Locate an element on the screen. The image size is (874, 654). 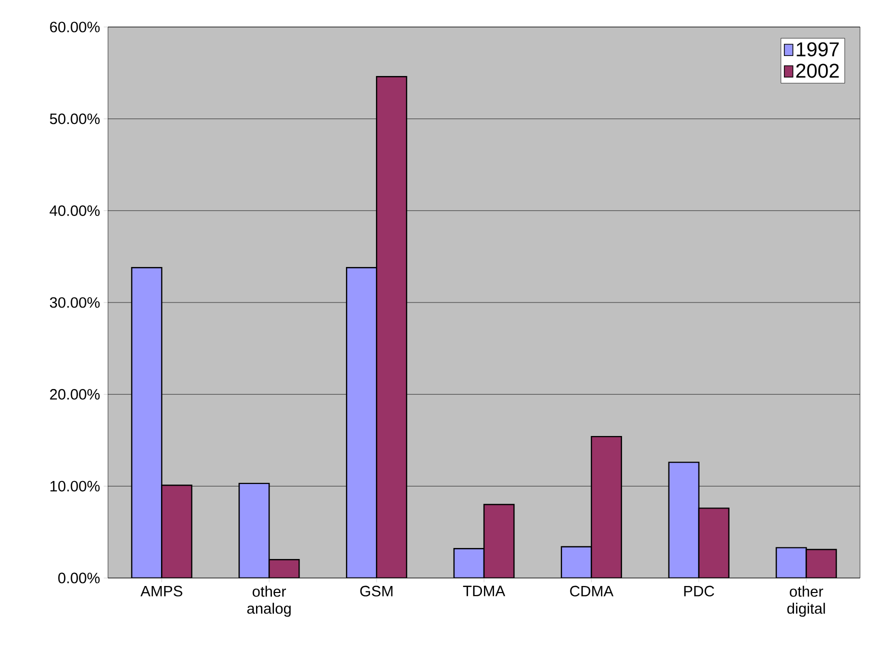
x-tick-label: PDC is located at coordinates (699, 591).